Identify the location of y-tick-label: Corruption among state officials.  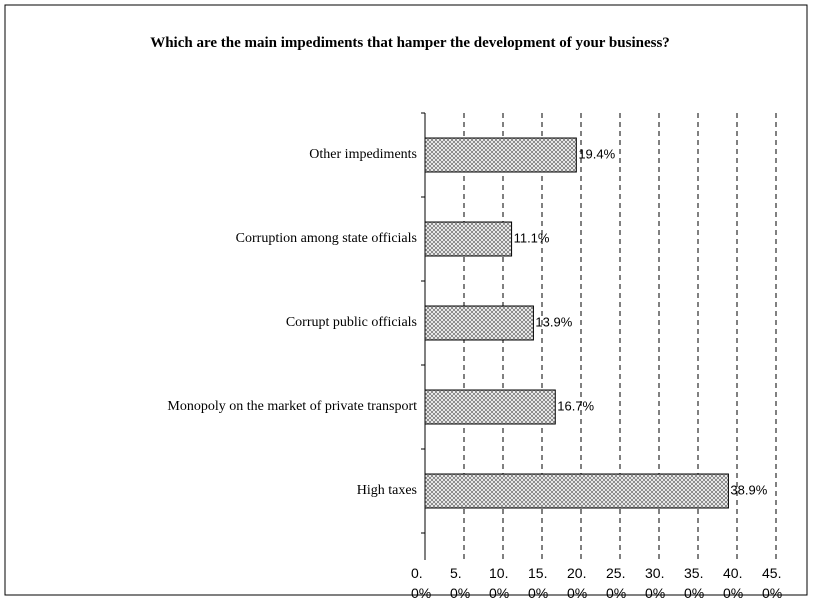
(326, 238).